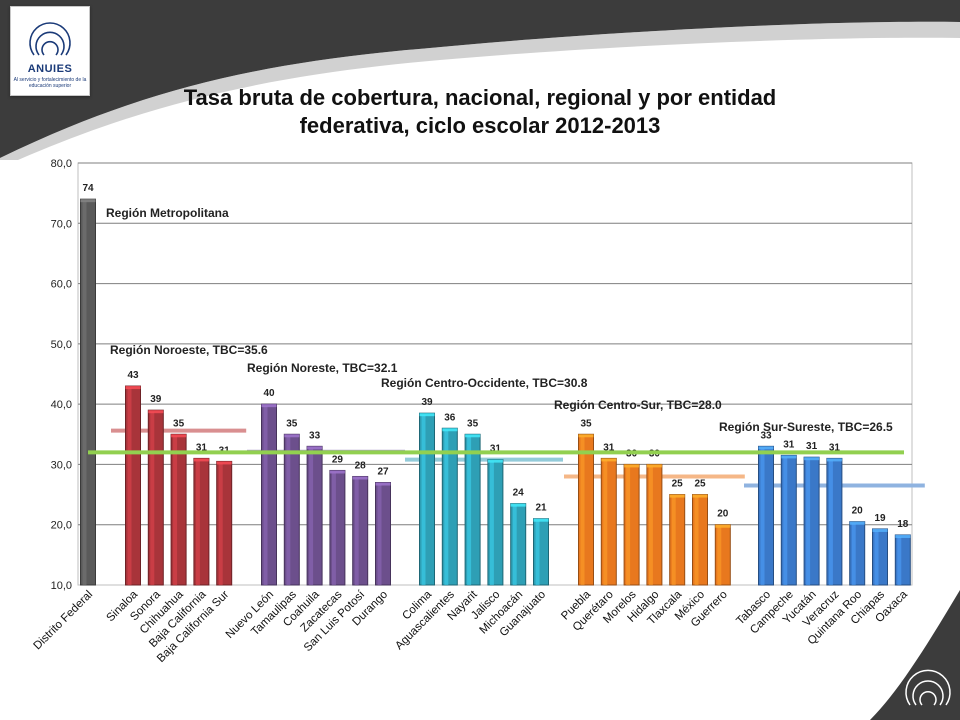 The height and width of the screenshot is (720, 960). Describe the element at coordinates (880, 518) in the screenshot. I see `data-label: 19` at that location.